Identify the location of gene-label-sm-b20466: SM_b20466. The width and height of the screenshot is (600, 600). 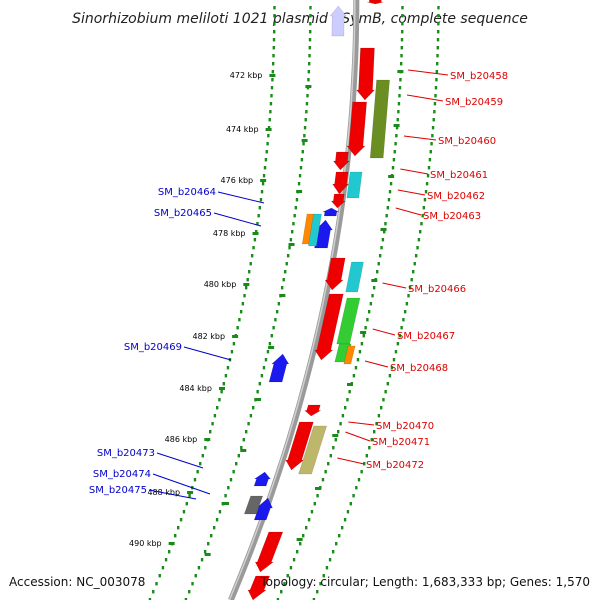
(437, 289).